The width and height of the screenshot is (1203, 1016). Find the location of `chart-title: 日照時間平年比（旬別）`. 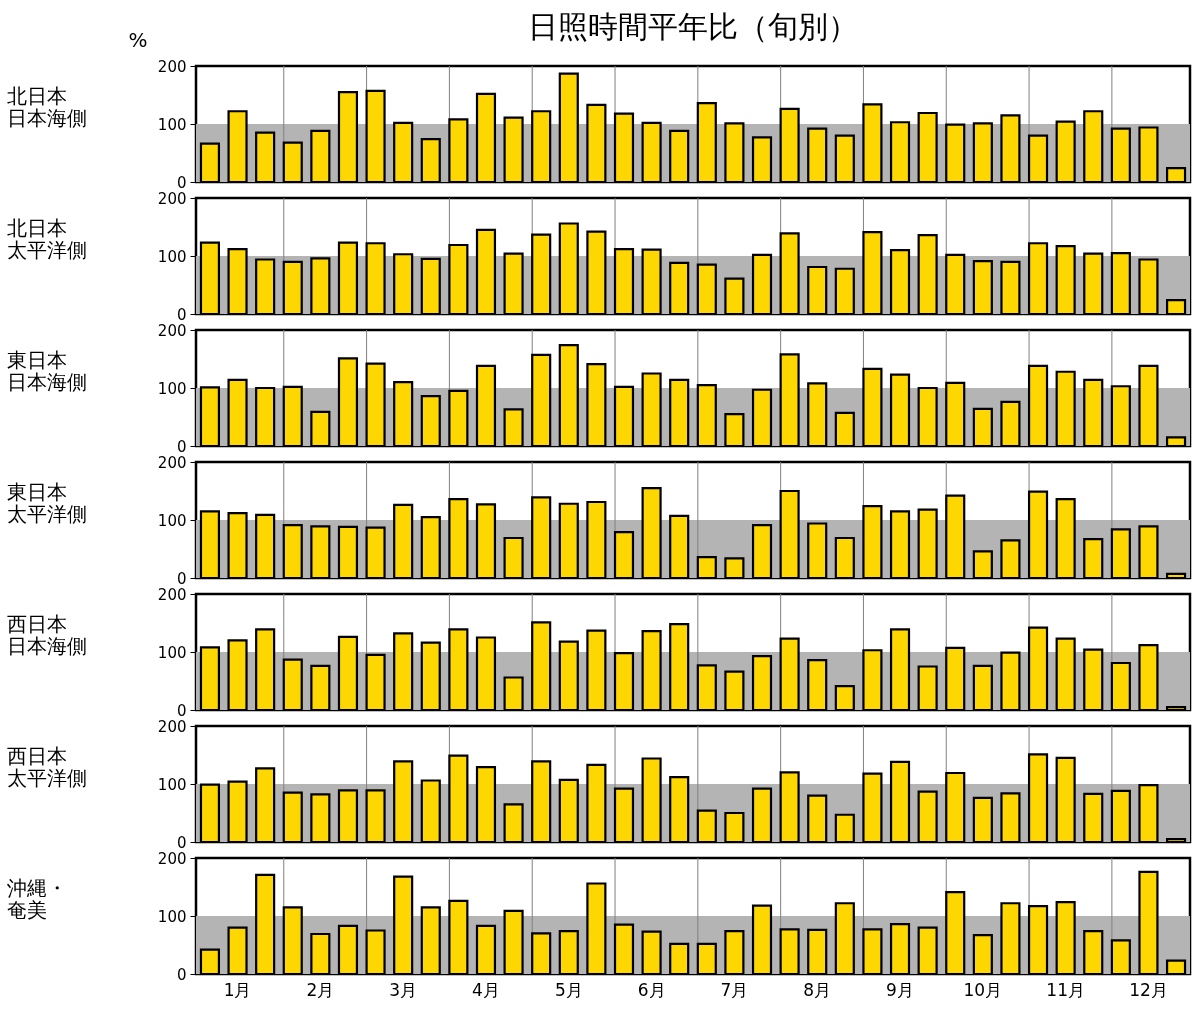

chart-title: 日照時間平年比（旬別） is located at coordinates (693, 26).